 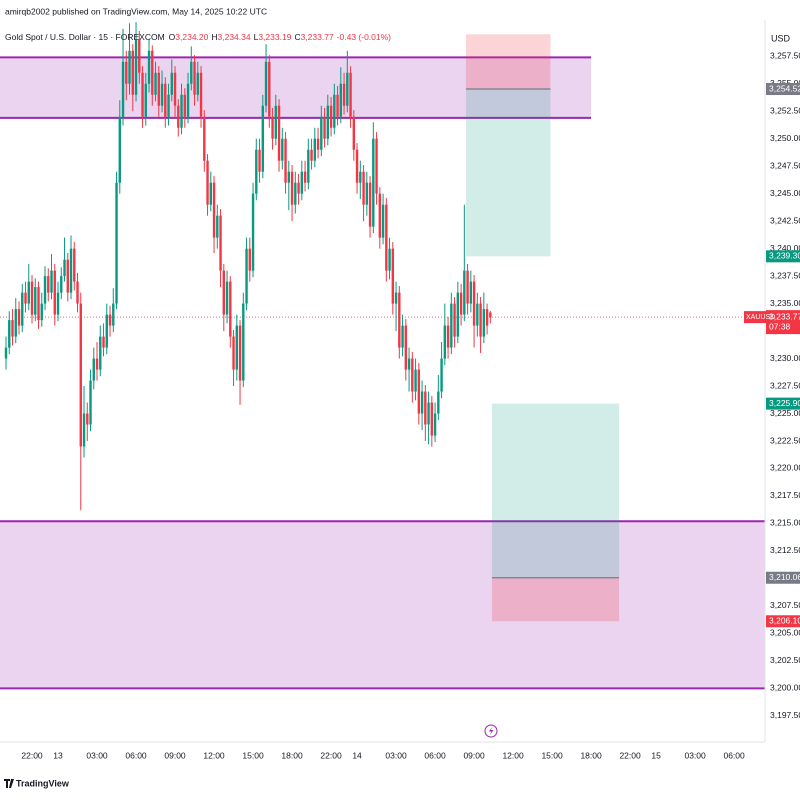 What do you see at coordinates (780, 326) in the screenshot?
I see `countdown: 07:38` at bounding box center [780, 326].